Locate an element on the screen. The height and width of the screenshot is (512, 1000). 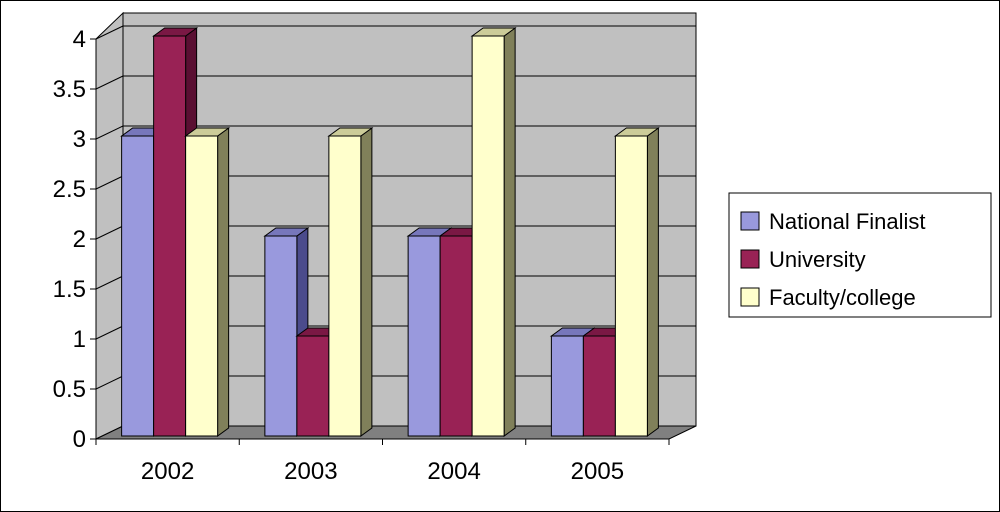
side-wall is located at coordinates (109, 225).